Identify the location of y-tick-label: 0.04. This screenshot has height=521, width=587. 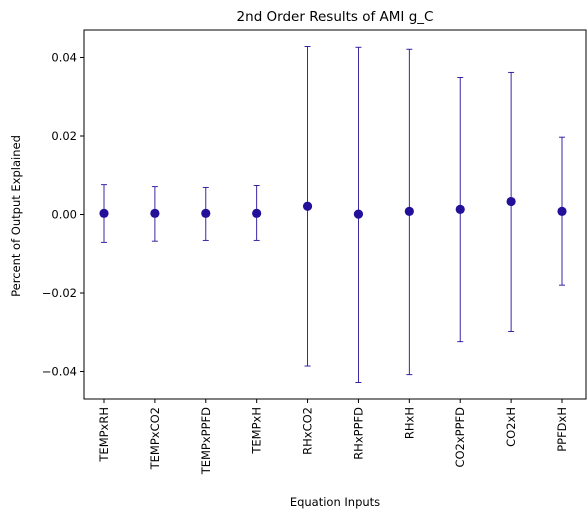
(64, 57).